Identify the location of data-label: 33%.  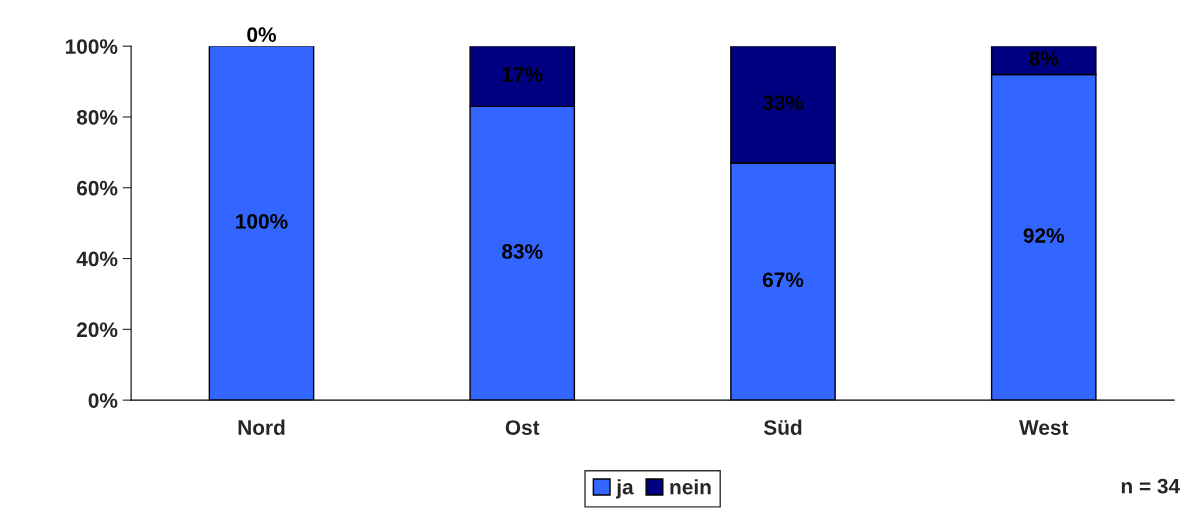
(783, 103).